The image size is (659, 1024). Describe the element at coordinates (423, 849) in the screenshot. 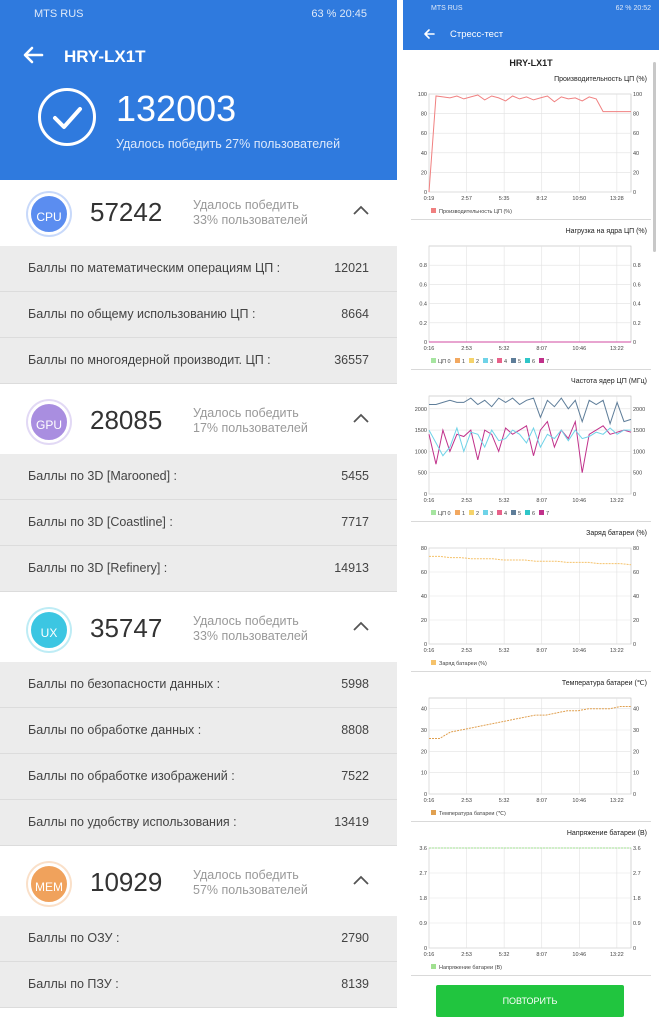

I see `y-tick-label: 3.6` at that location.